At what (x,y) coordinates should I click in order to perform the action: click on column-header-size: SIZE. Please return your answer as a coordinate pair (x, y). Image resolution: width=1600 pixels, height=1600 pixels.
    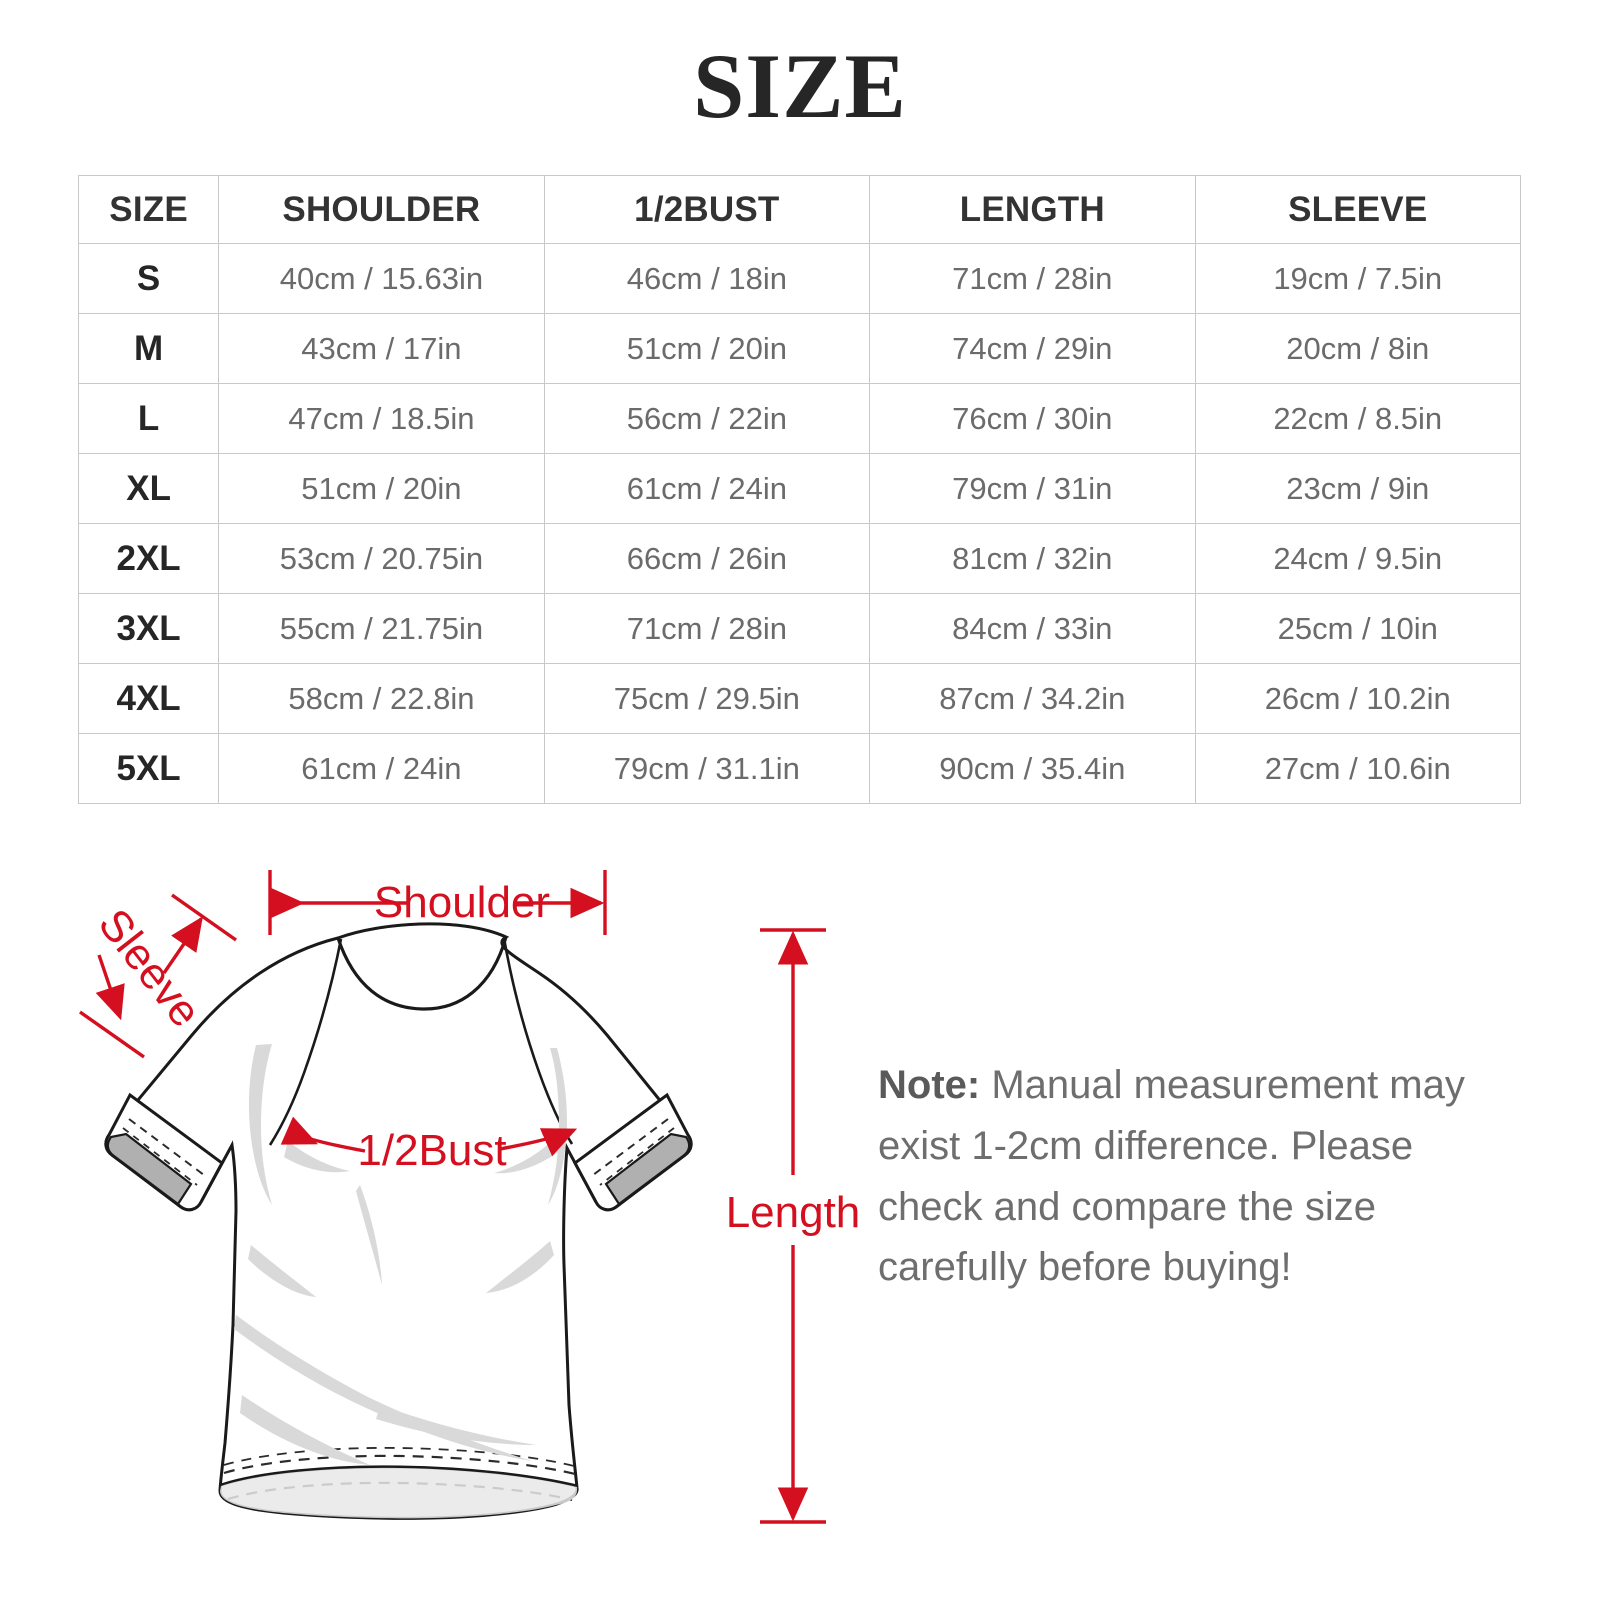
    Looking at the image, I should click on (148, 209).